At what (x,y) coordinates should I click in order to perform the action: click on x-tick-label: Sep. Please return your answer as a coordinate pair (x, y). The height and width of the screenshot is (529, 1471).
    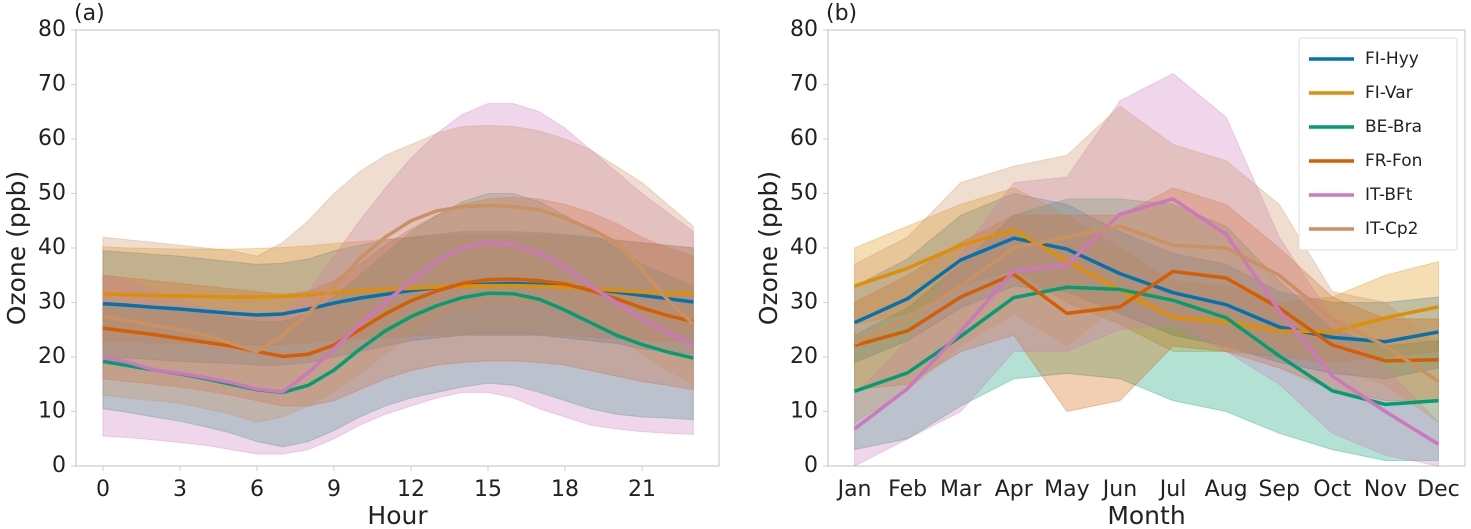
    Looking at the image, I should click on (1278, 489).